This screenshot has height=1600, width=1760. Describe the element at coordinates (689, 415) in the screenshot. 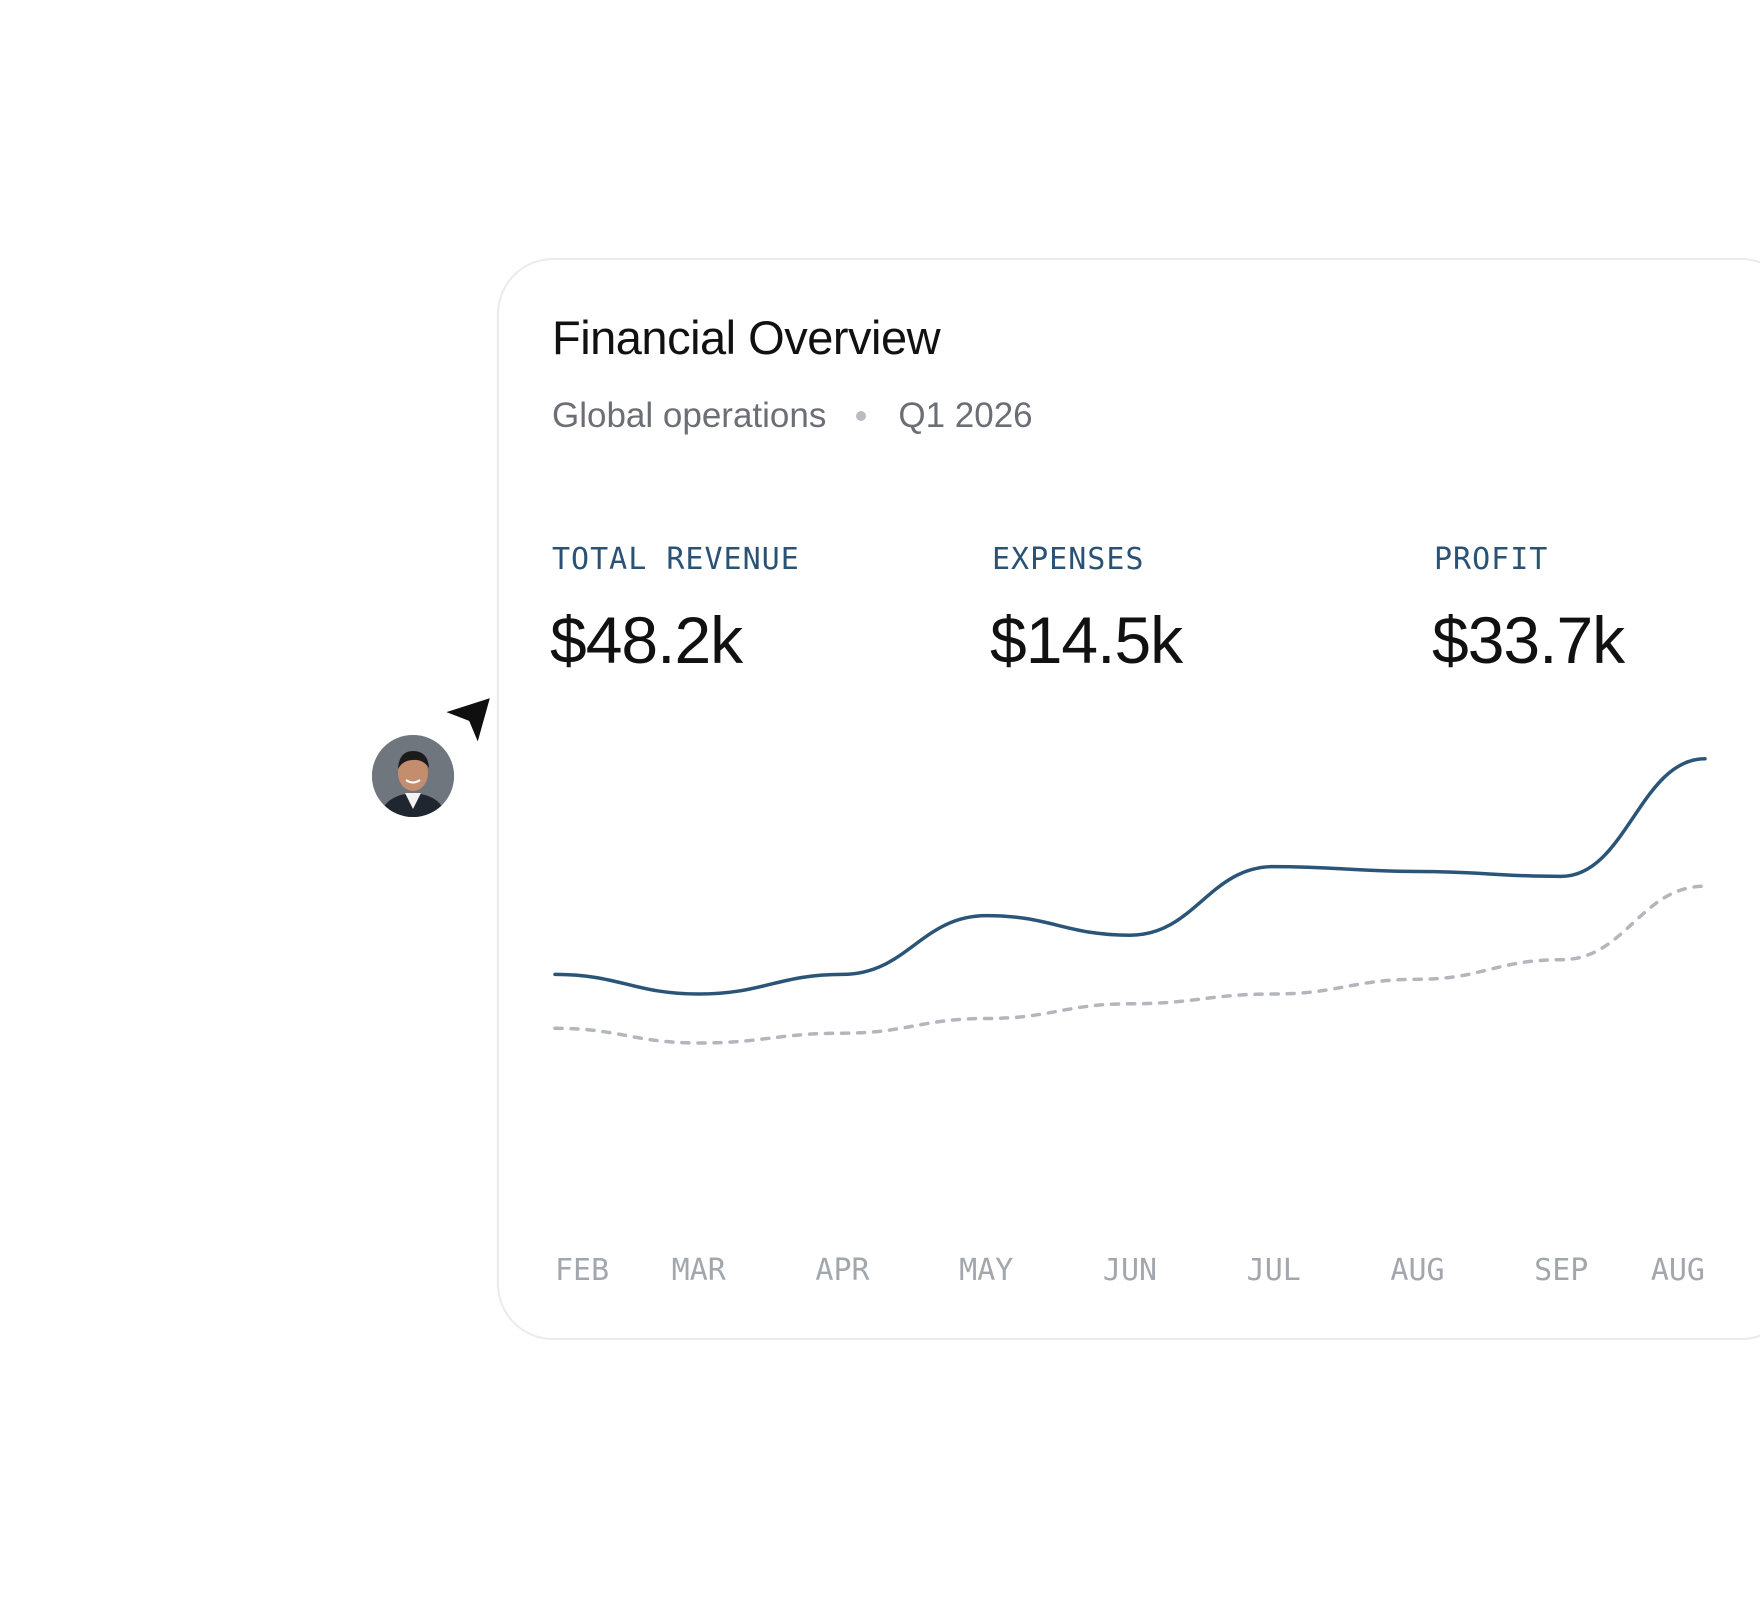

I see `subtitle-scope: Global operations` at that location.